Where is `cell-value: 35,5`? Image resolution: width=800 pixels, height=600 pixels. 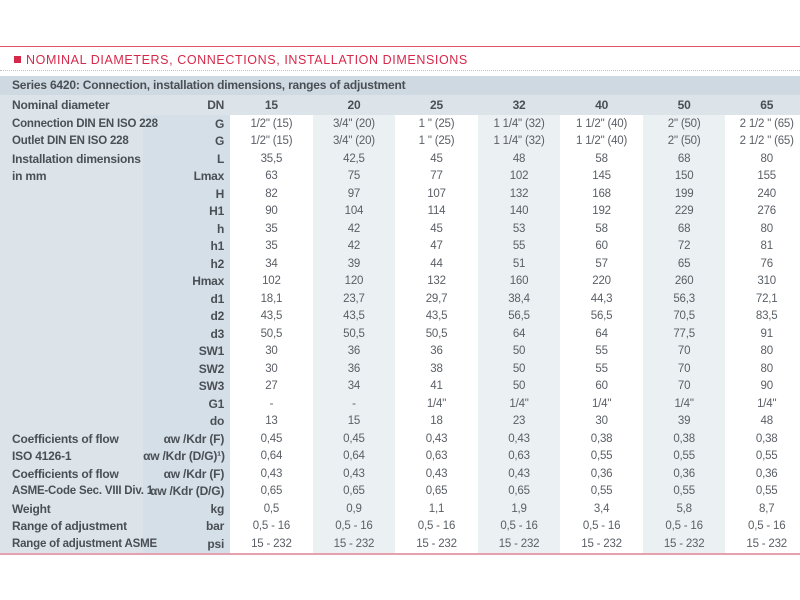
cell-value: 35,5 is located at coordinates (271, 159).